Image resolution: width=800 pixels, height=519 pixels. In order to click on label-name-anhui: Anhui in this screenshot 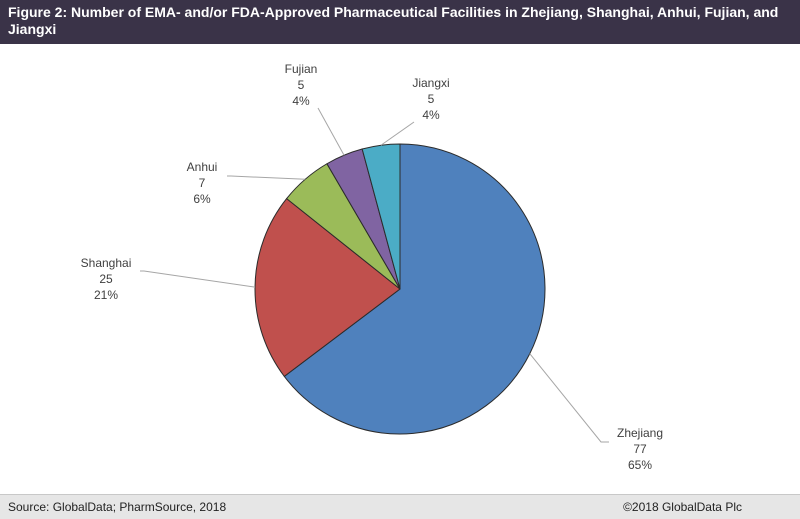, I will do `click(202, 167)`.